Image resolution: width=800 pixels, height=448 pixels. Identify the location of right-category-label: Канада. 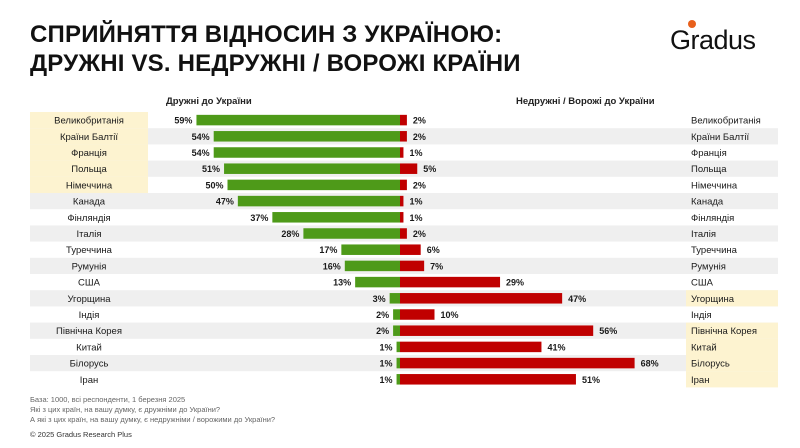
(707, 202).